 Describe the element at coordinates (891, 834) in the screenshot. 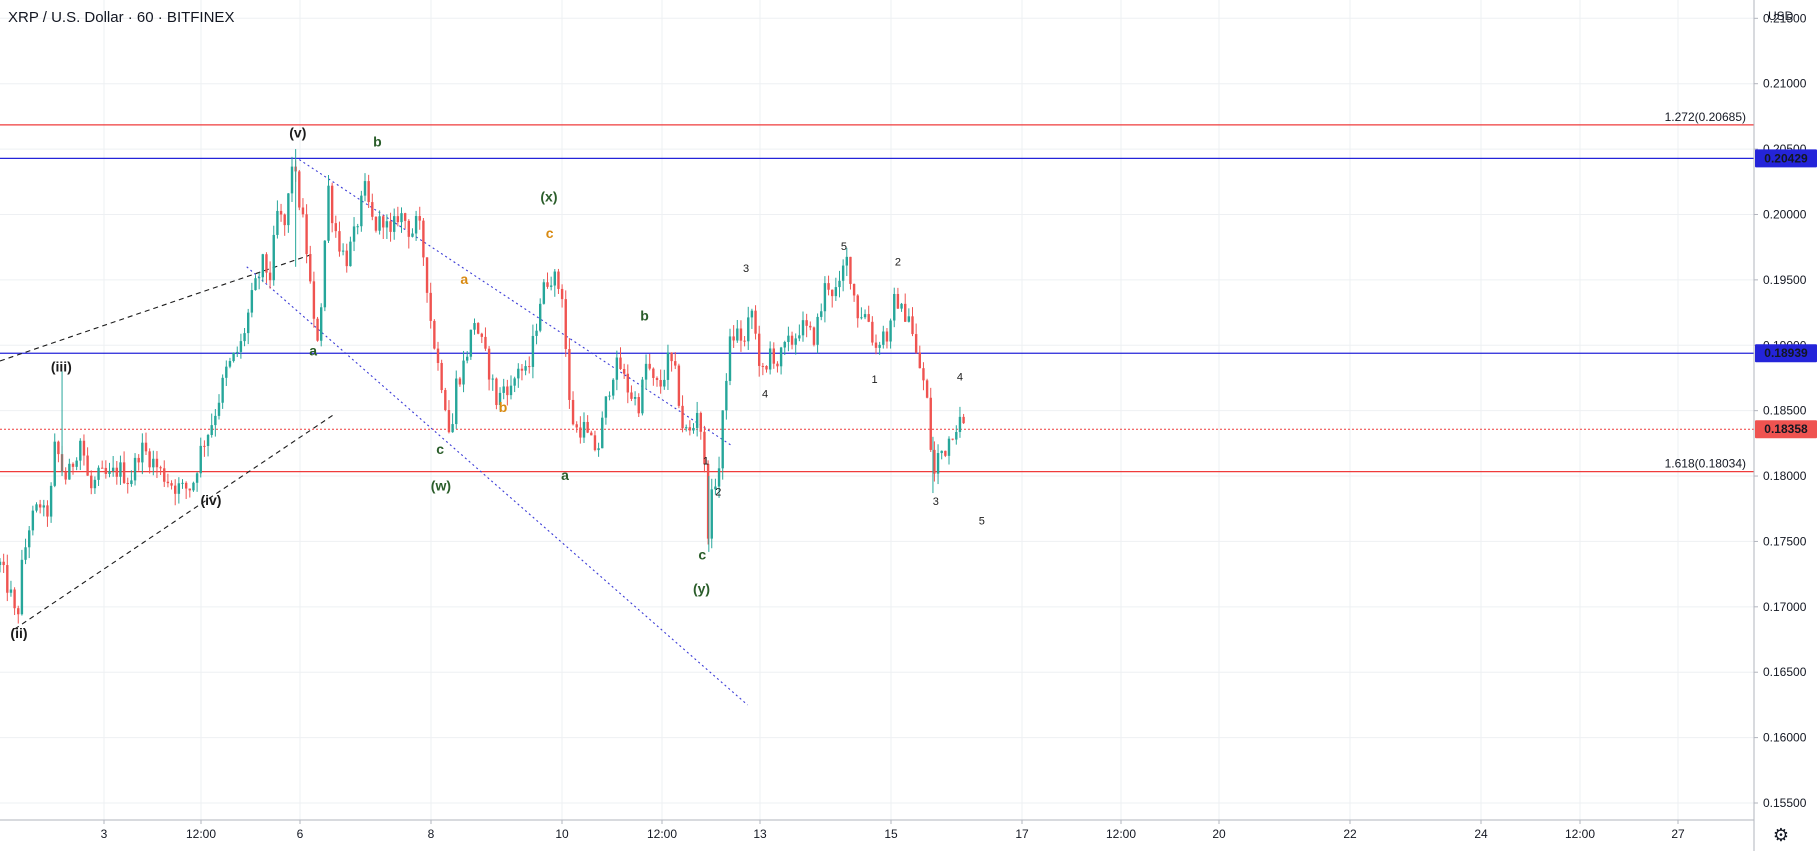

I see `time-tick-label: 15` at that location.